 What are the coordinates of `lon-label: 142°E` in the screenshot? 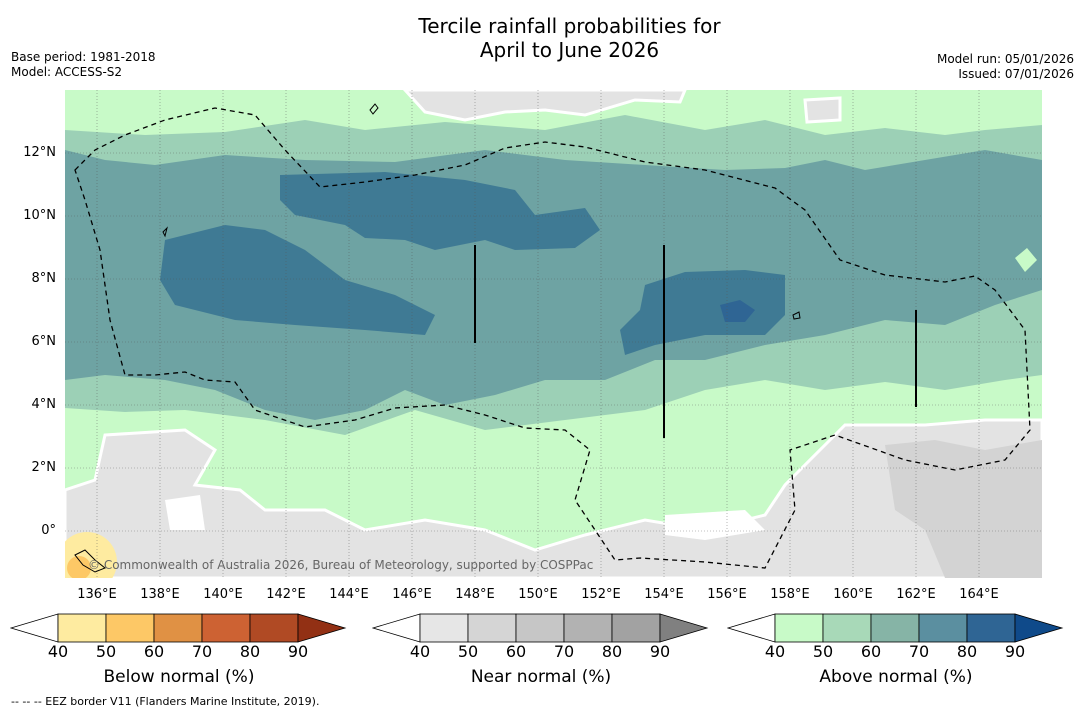 It's located at (286, 594).